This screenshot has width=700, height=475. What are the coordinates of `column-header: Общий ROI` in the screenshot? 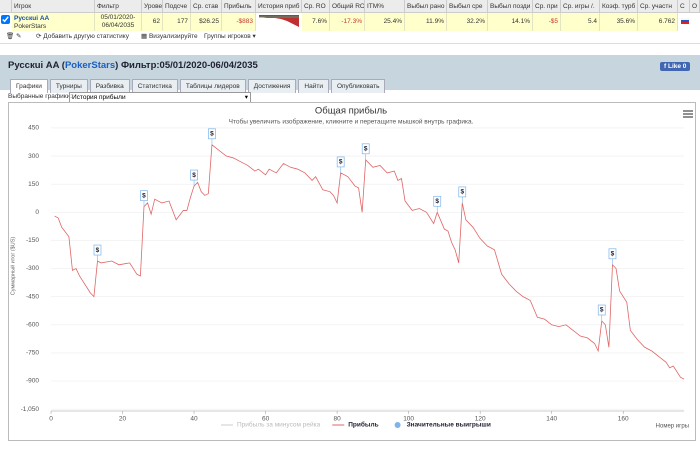 It's located at (347, 6).